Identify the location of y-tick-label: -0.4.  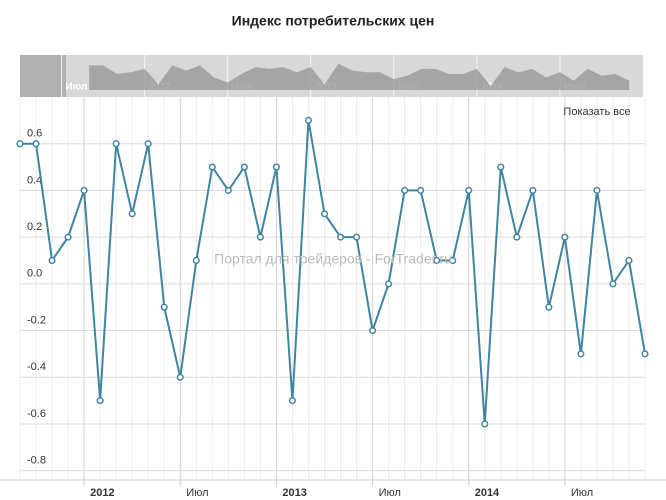
(36, 367).